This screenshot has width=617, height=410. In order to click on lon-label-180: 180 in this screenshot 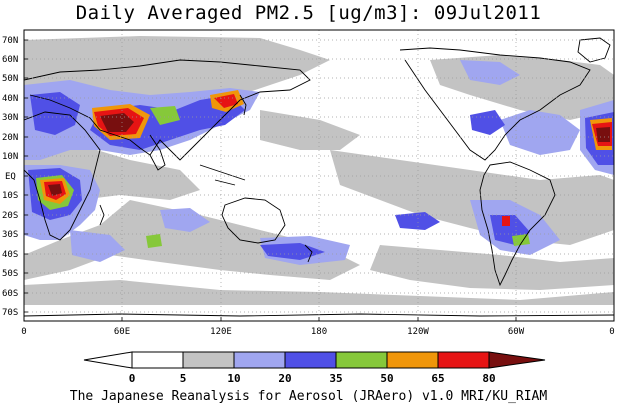, I will do `click(319, 332)`.